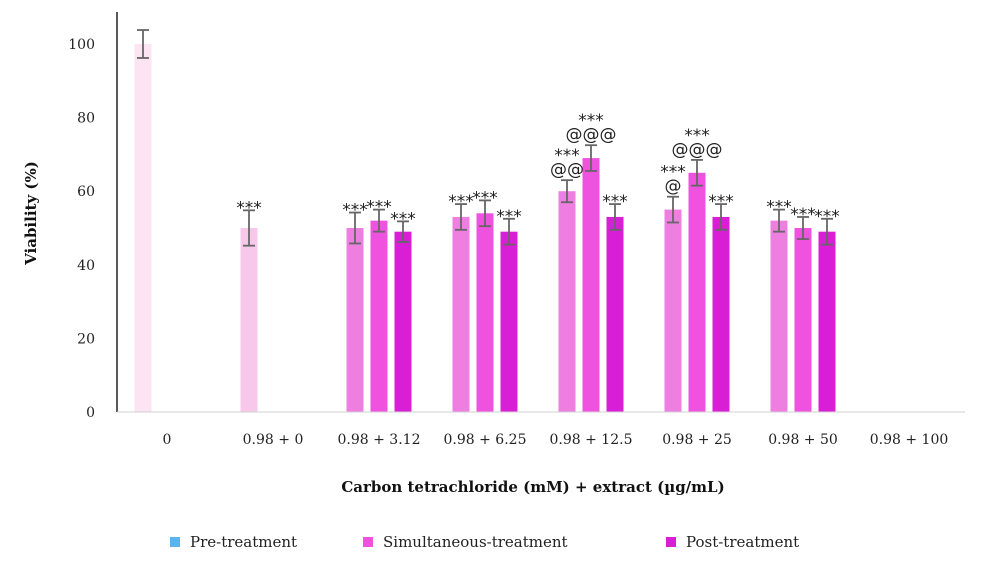 The height and width of the screenshot is (569, 1000). I want to click on legend-label-pre: Pre-treatment, so click(244, 542).